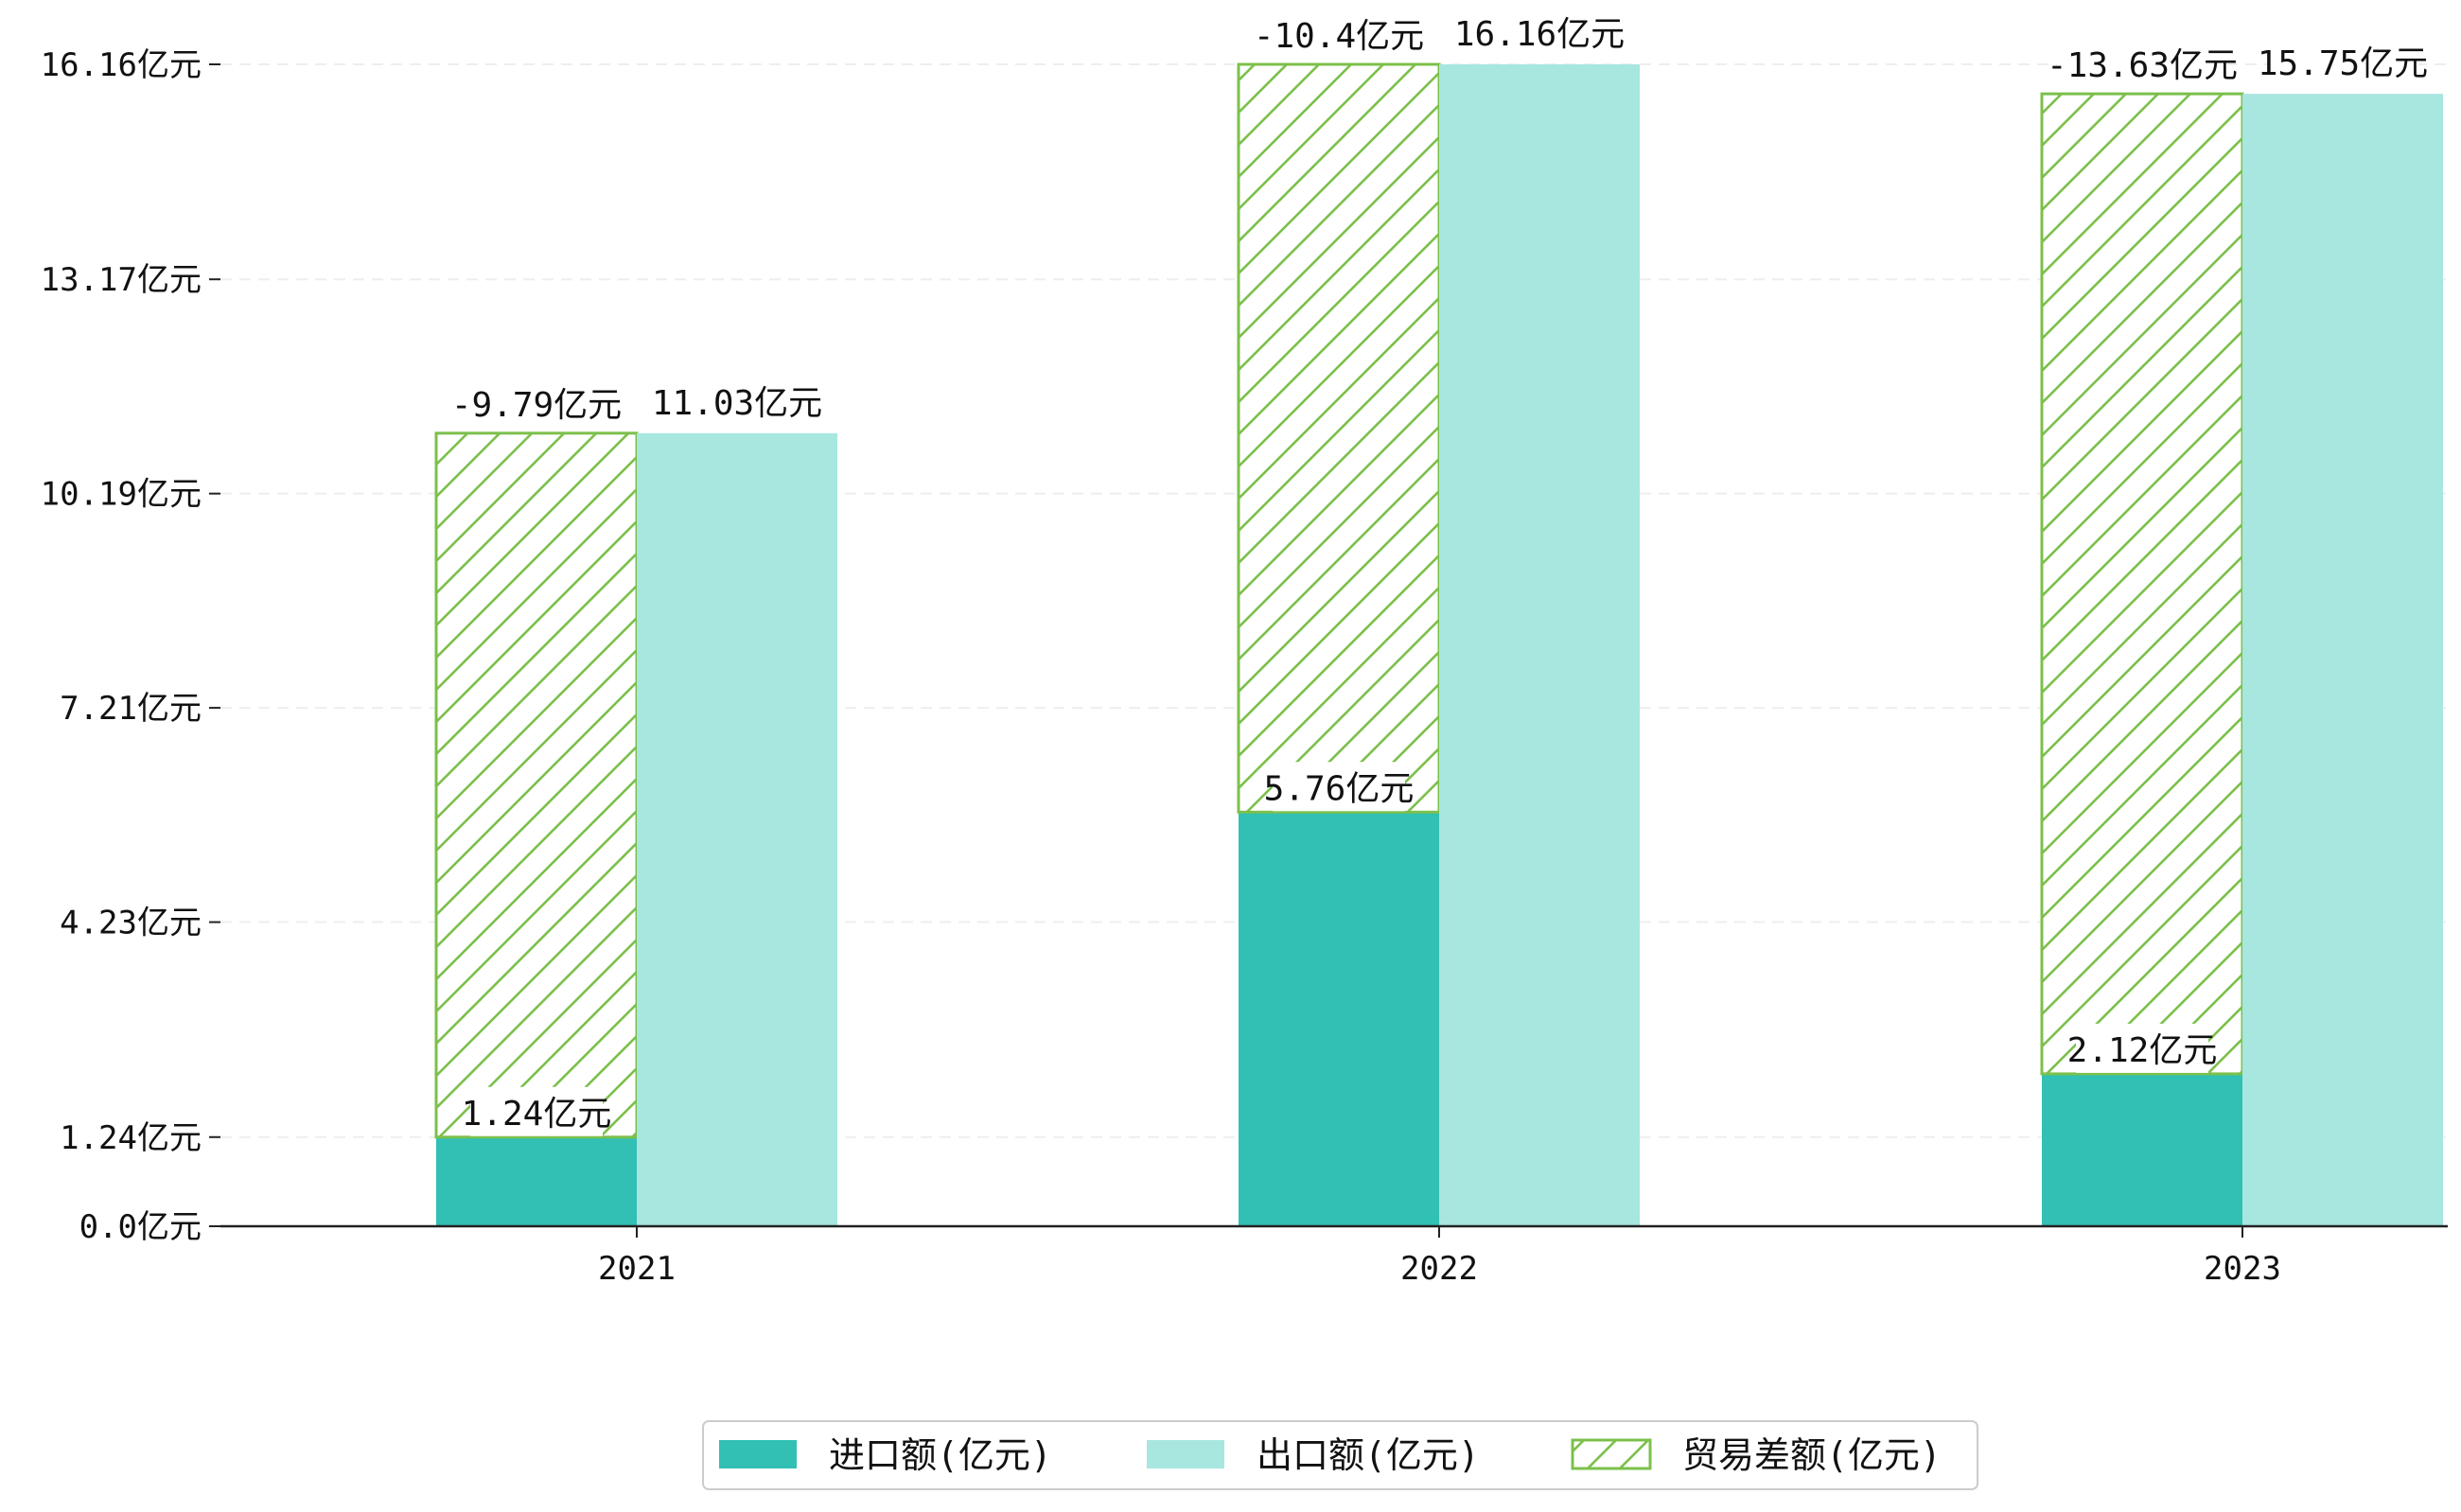  I want to click on legend-export-label: 出口额(亿元), so click(1368, 1455).